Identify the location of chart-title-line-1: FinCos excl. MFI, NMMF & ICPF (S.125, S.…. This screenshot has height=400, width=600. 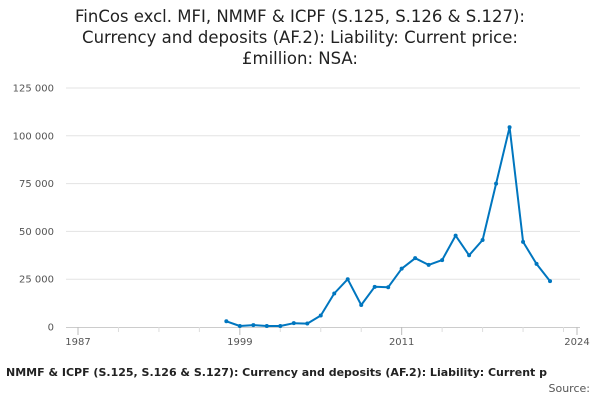
(299, 16).